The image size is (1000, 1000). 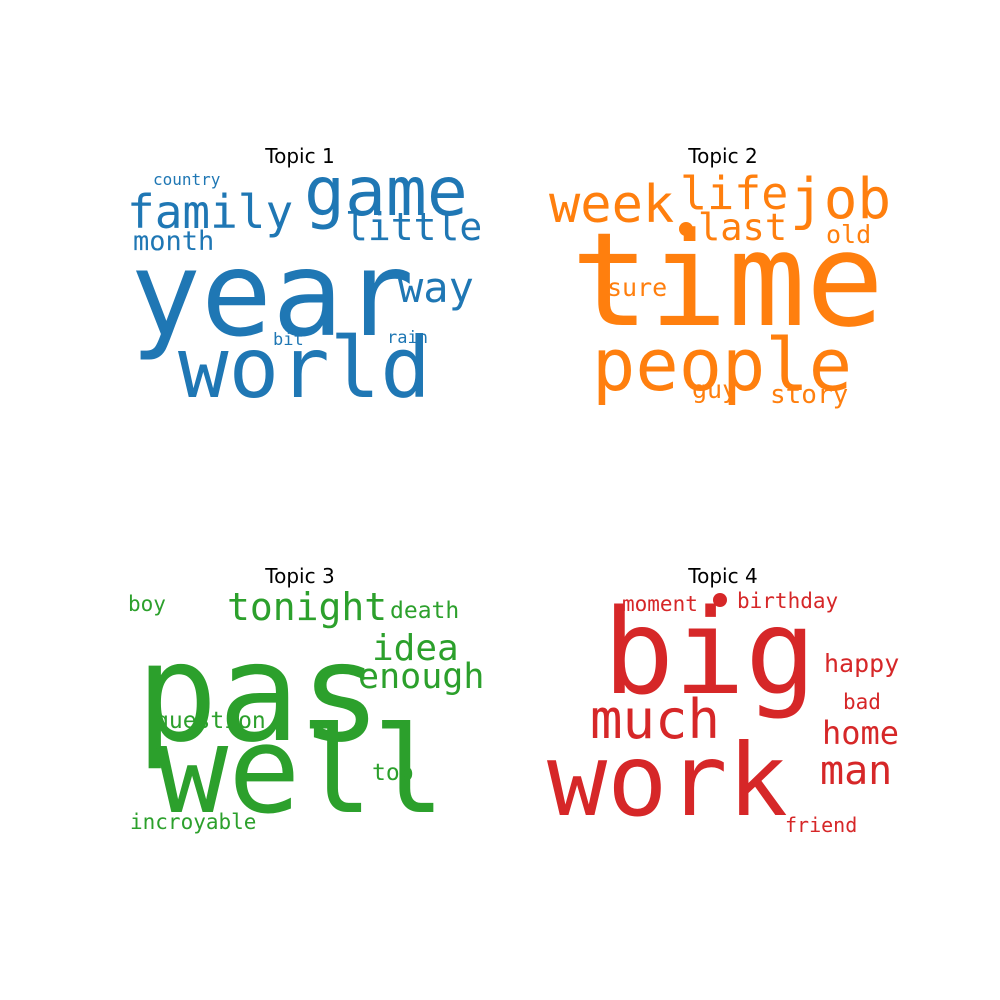 I want to click on word-old: old, so click(x=848, y=234).